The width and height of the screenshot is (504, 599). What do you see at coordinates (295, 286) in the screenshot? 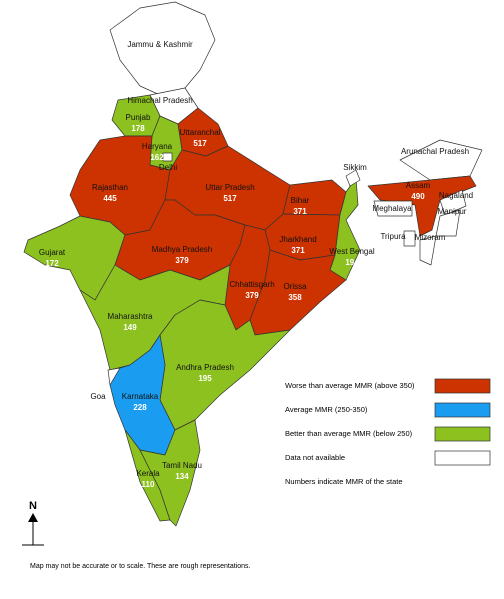
I see `state-name: Orissa` at bounding box center [295, 286].